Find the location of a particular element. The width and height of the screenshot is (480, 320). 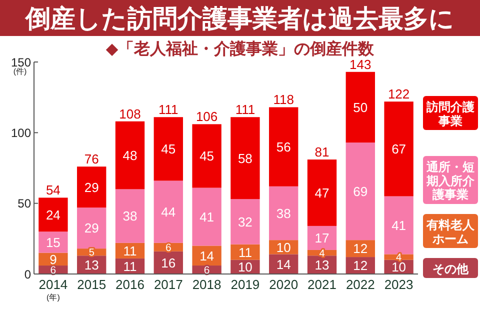

x-tick-label: 2017 is located at coordinates (168, 284).